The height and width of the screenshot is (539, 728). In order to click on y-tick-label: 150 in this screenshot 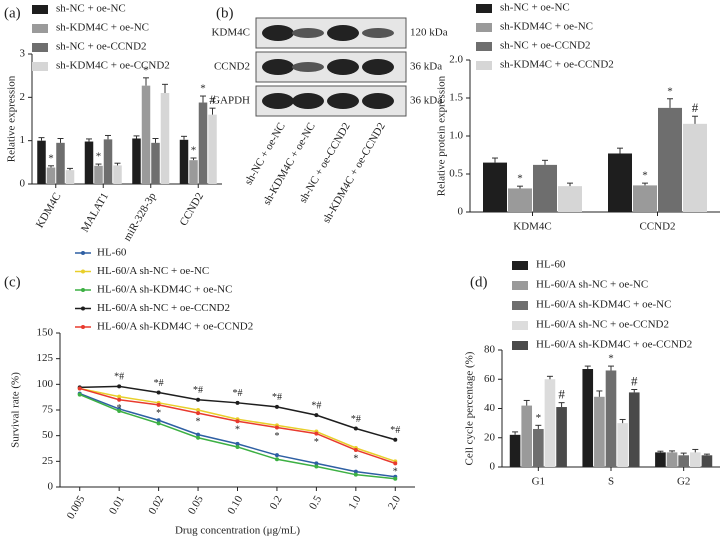, I will do `click(45, 333)`.